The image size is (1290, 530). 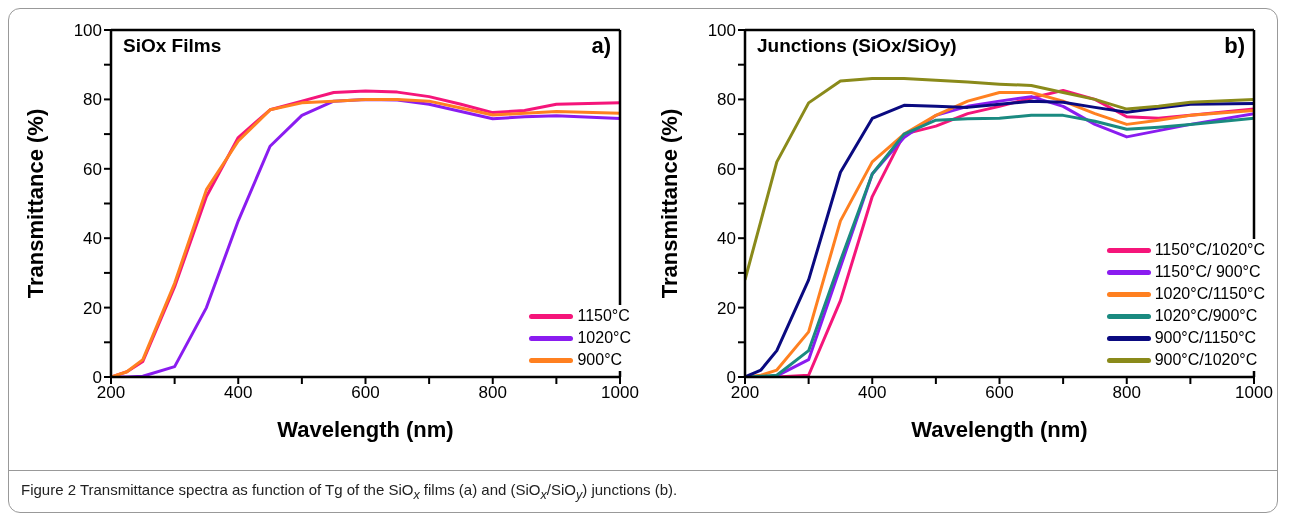 What do you see at coordinates (603, 316) in the screenshot?
I see `legend-label: 1150°C` at bounding box center [603, 316].